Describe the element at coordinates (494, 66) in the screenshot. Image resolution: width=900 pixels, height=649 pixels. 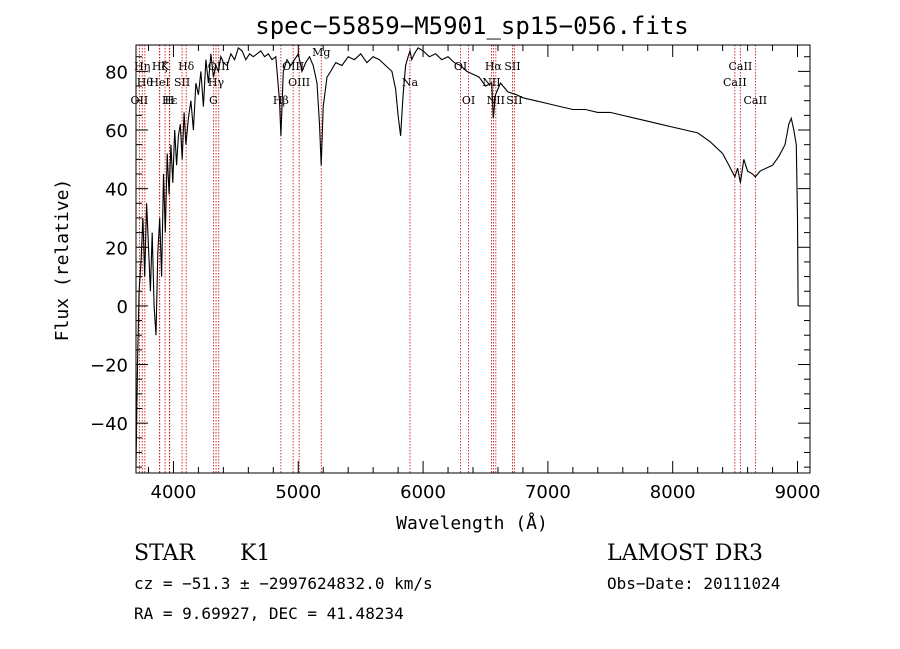
I see `spectral-line-label: Hα` at that location.